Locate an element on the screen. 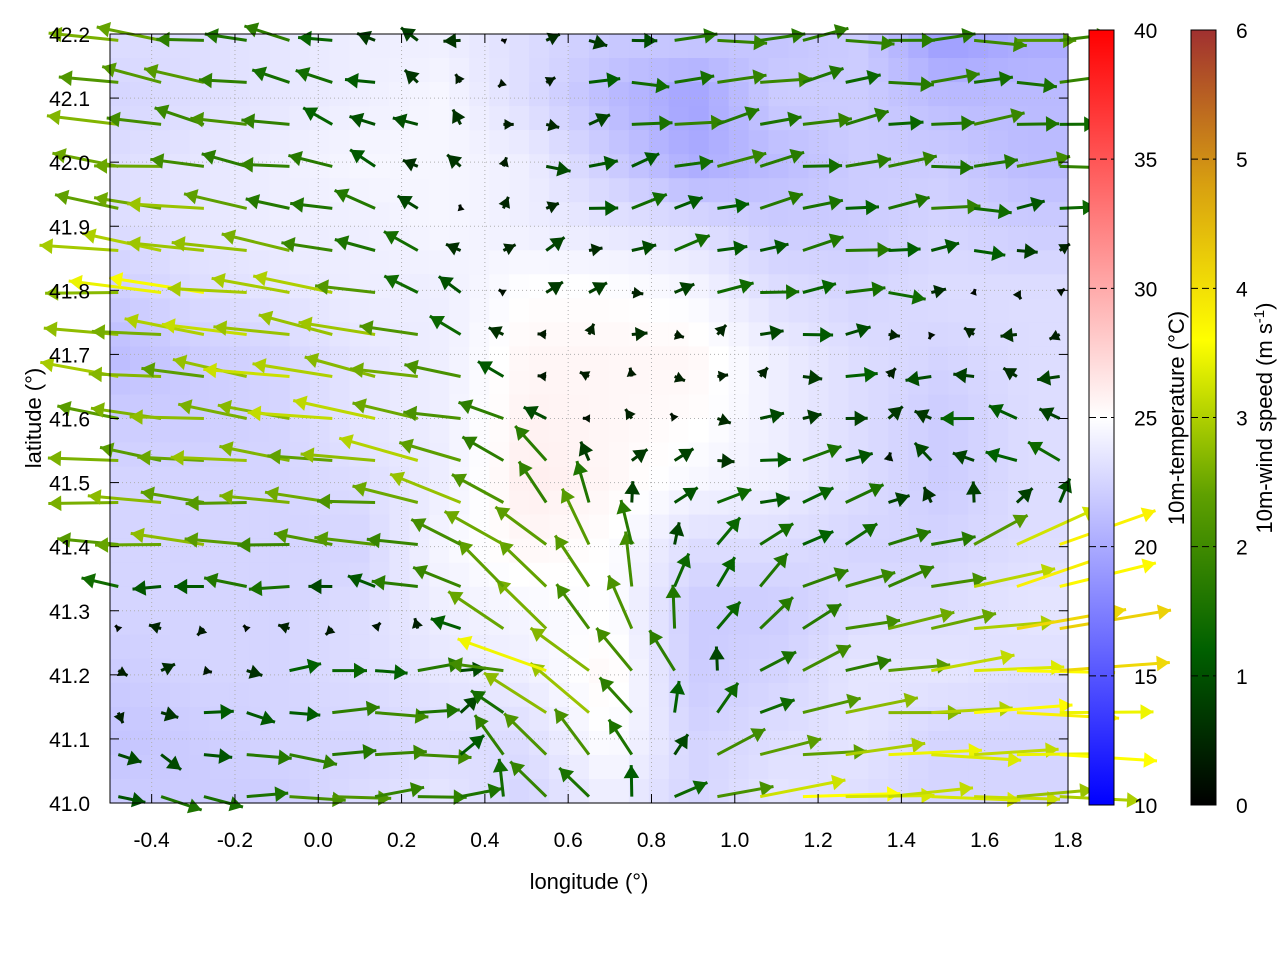  y-tick-label: 41.8 is located at coordinates (69, 291).